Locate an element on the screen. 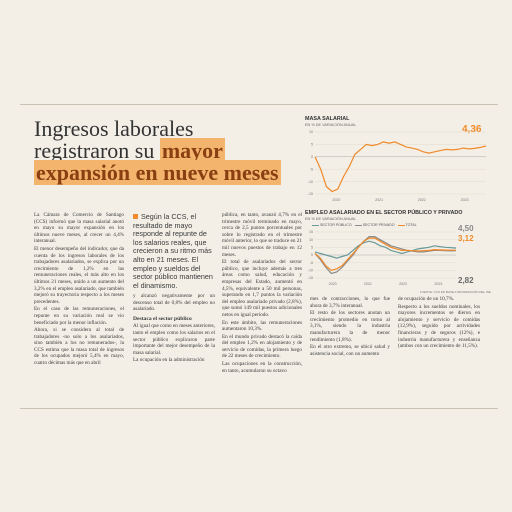 This screenshot has width=512, height=512. chart1-callout-value: 4,36 is located at coordinates (472, 129).